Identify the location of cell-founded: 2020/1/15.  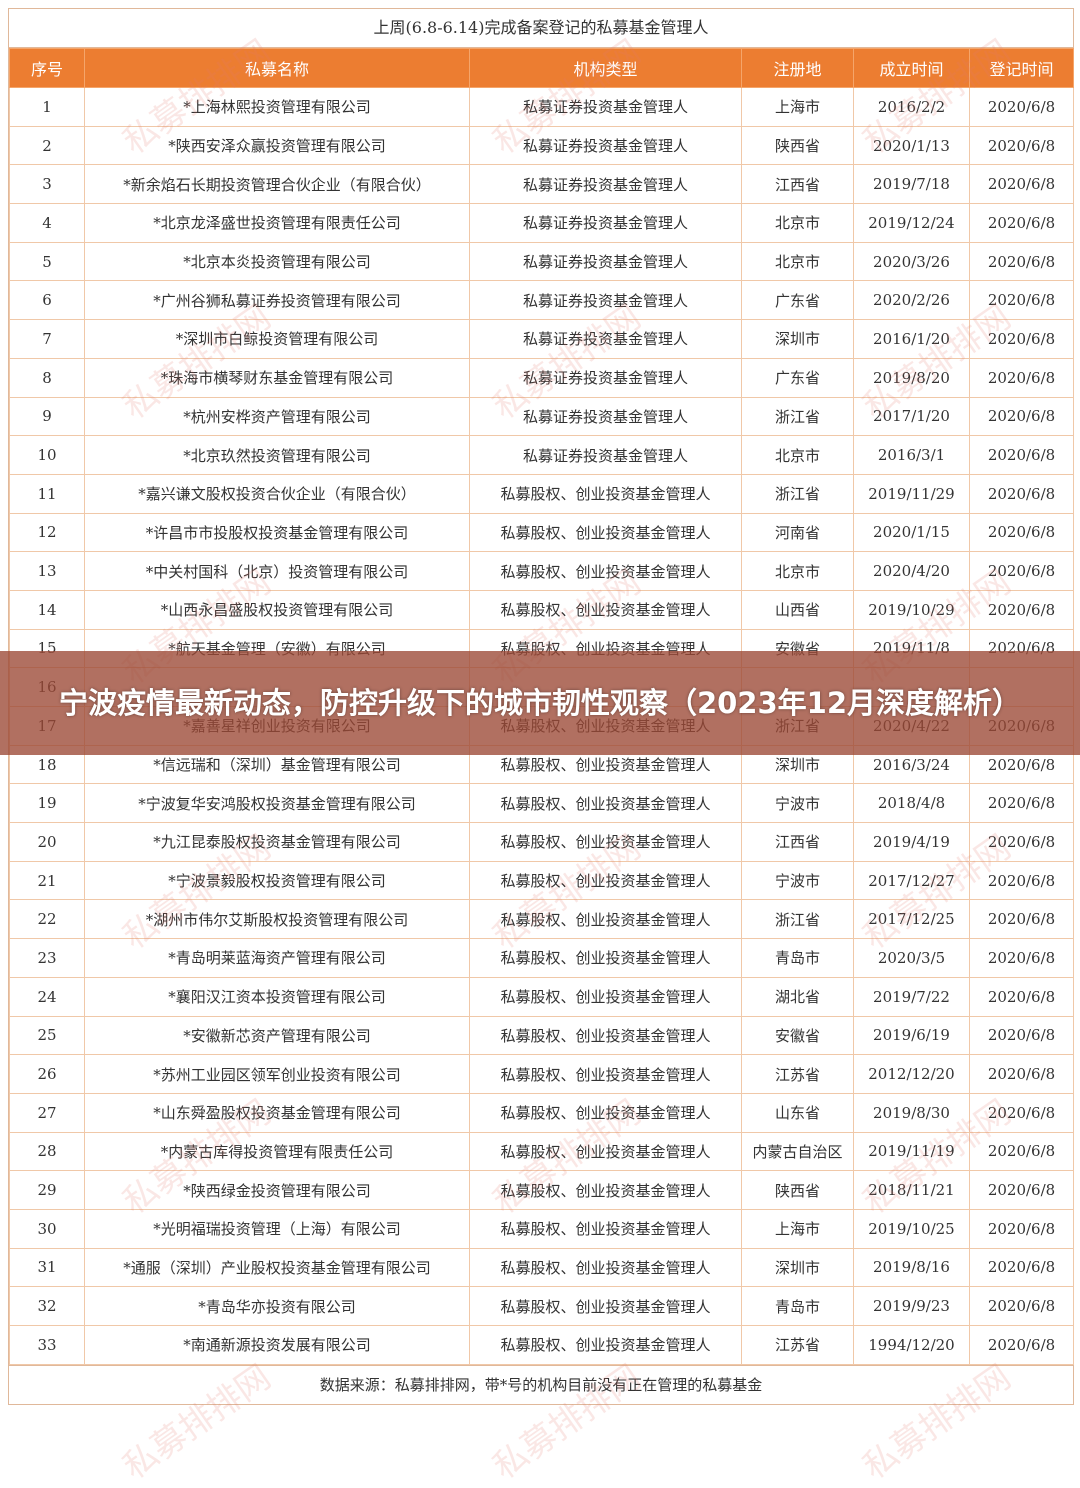
(911, 532).